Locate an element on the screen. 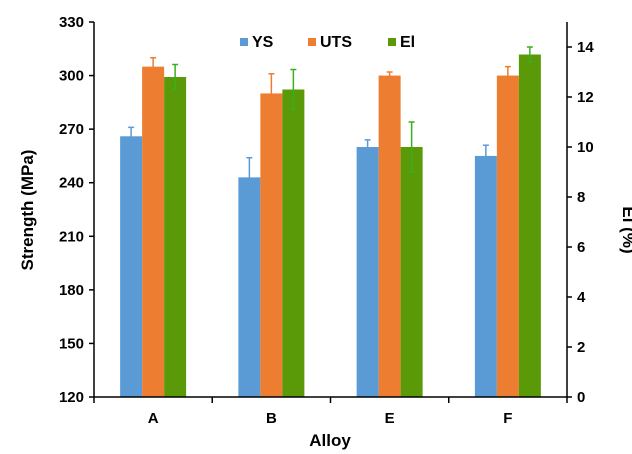 The height and width of the screenshot is (454, 632). bar-el-a is located at coordinates (175, 237).